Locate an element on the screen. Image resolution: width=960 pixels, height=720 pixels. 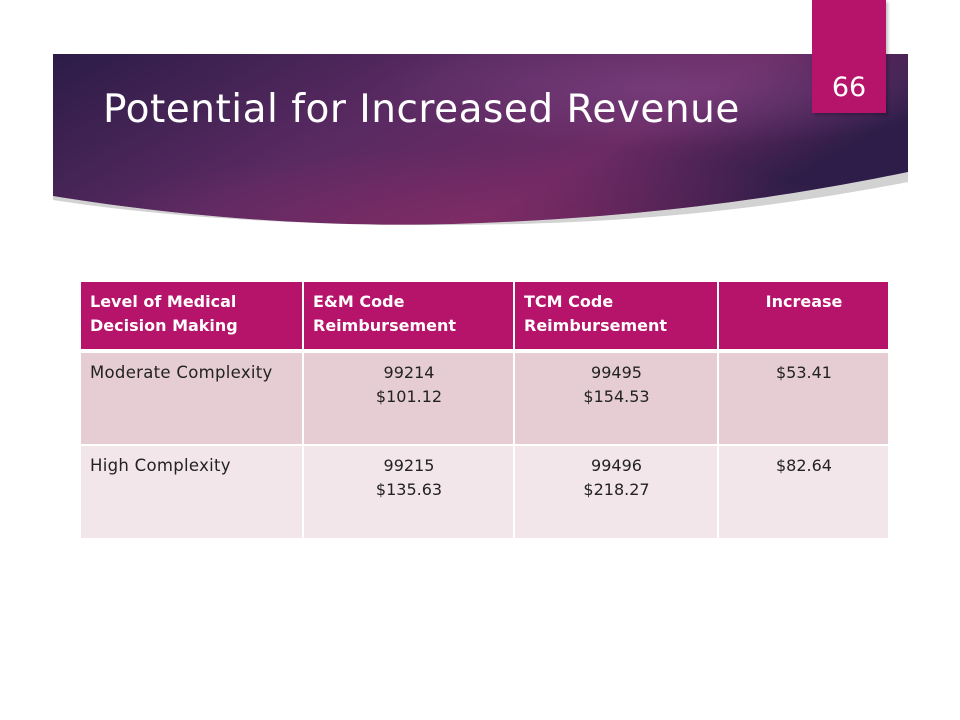
slide-number-tab: 66 is located at coordinates (849, 56).